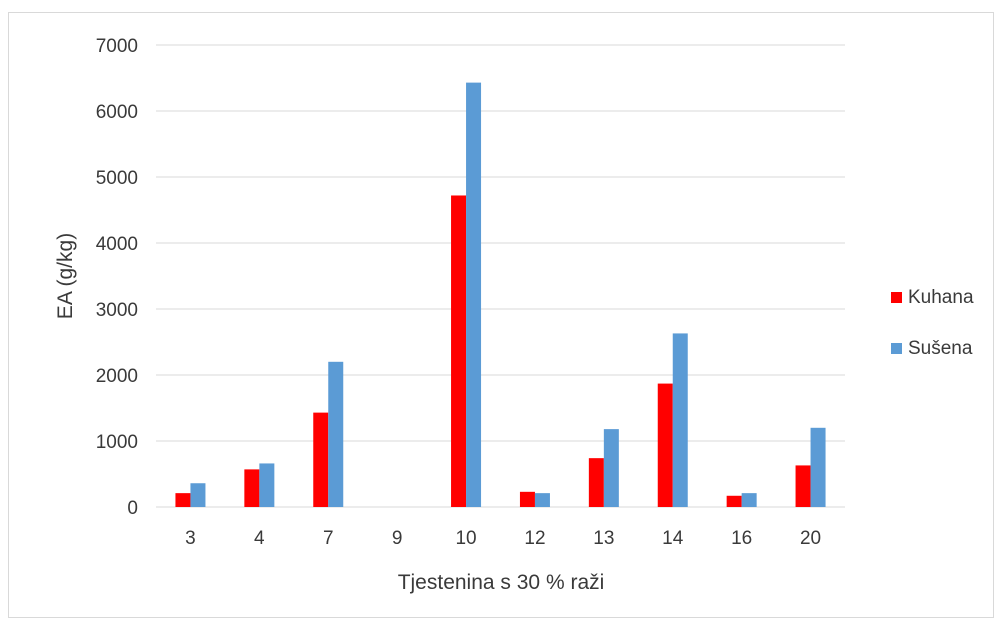 This screenshot has height=624, width=1001. What do you see at coordinates (259, 538) in the screenshot?
I see `x-tick-label: 4` at bounding box center [259, 538].